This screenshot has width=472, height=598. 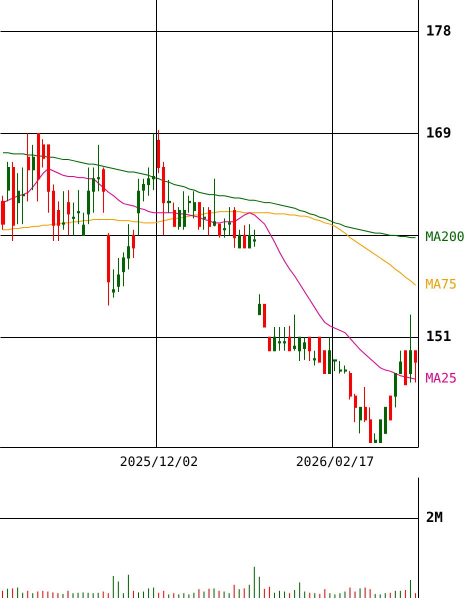 I want to click on x-tick-label: 2025/12/02, so click(x=159, y=462).